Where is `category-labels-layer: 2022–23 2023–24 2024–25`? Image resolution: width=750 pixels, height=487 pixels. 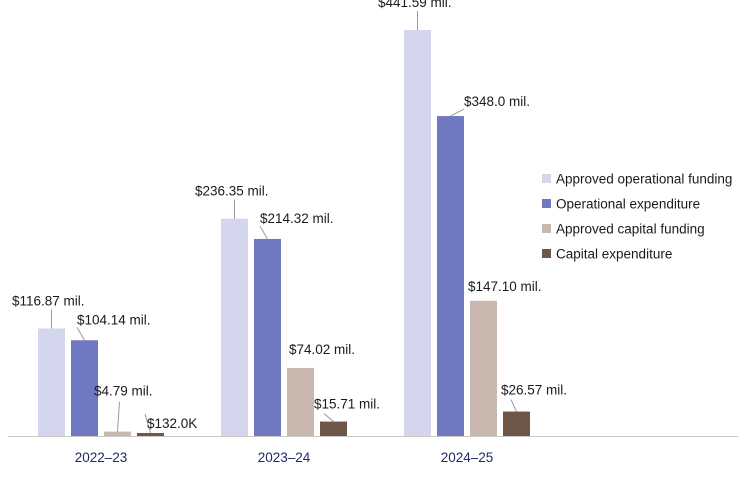 category-labels-layer: 2022–23 2023–24 2024–25 is located at coordinates (284, 457).